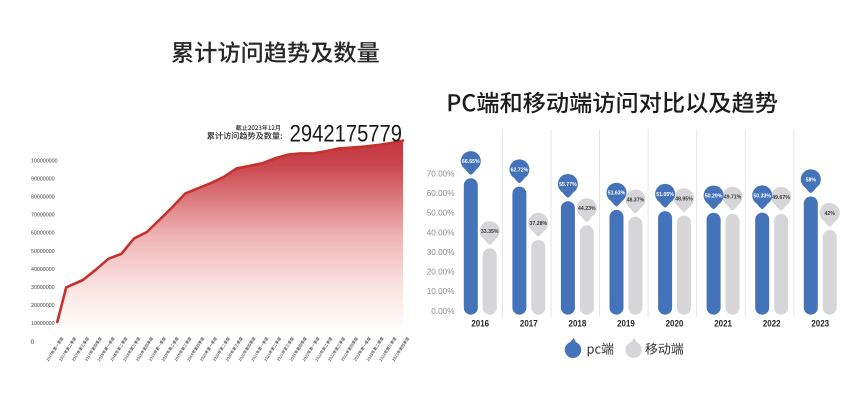  What do you see at coordinates (684, 199) in the screenshot?
I see `svg-text: 48.95%` at bounding box center [684, 199].